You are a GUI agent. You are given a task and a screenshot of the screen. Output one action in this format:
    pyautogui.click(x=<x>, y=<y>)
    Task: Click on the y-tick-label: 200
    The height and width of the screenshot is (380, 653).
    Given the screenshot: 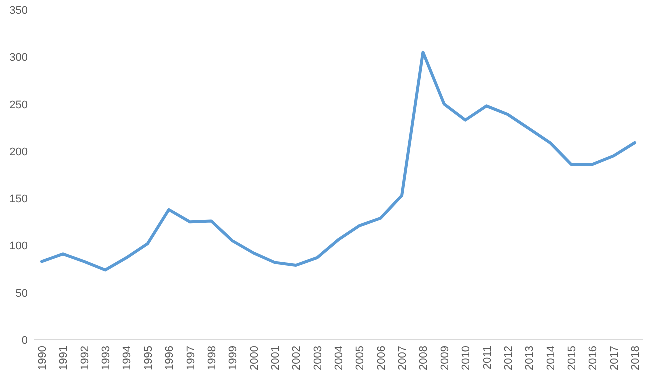 What is the action you would take?
    pyautogui.click(x=19, y=152)
    